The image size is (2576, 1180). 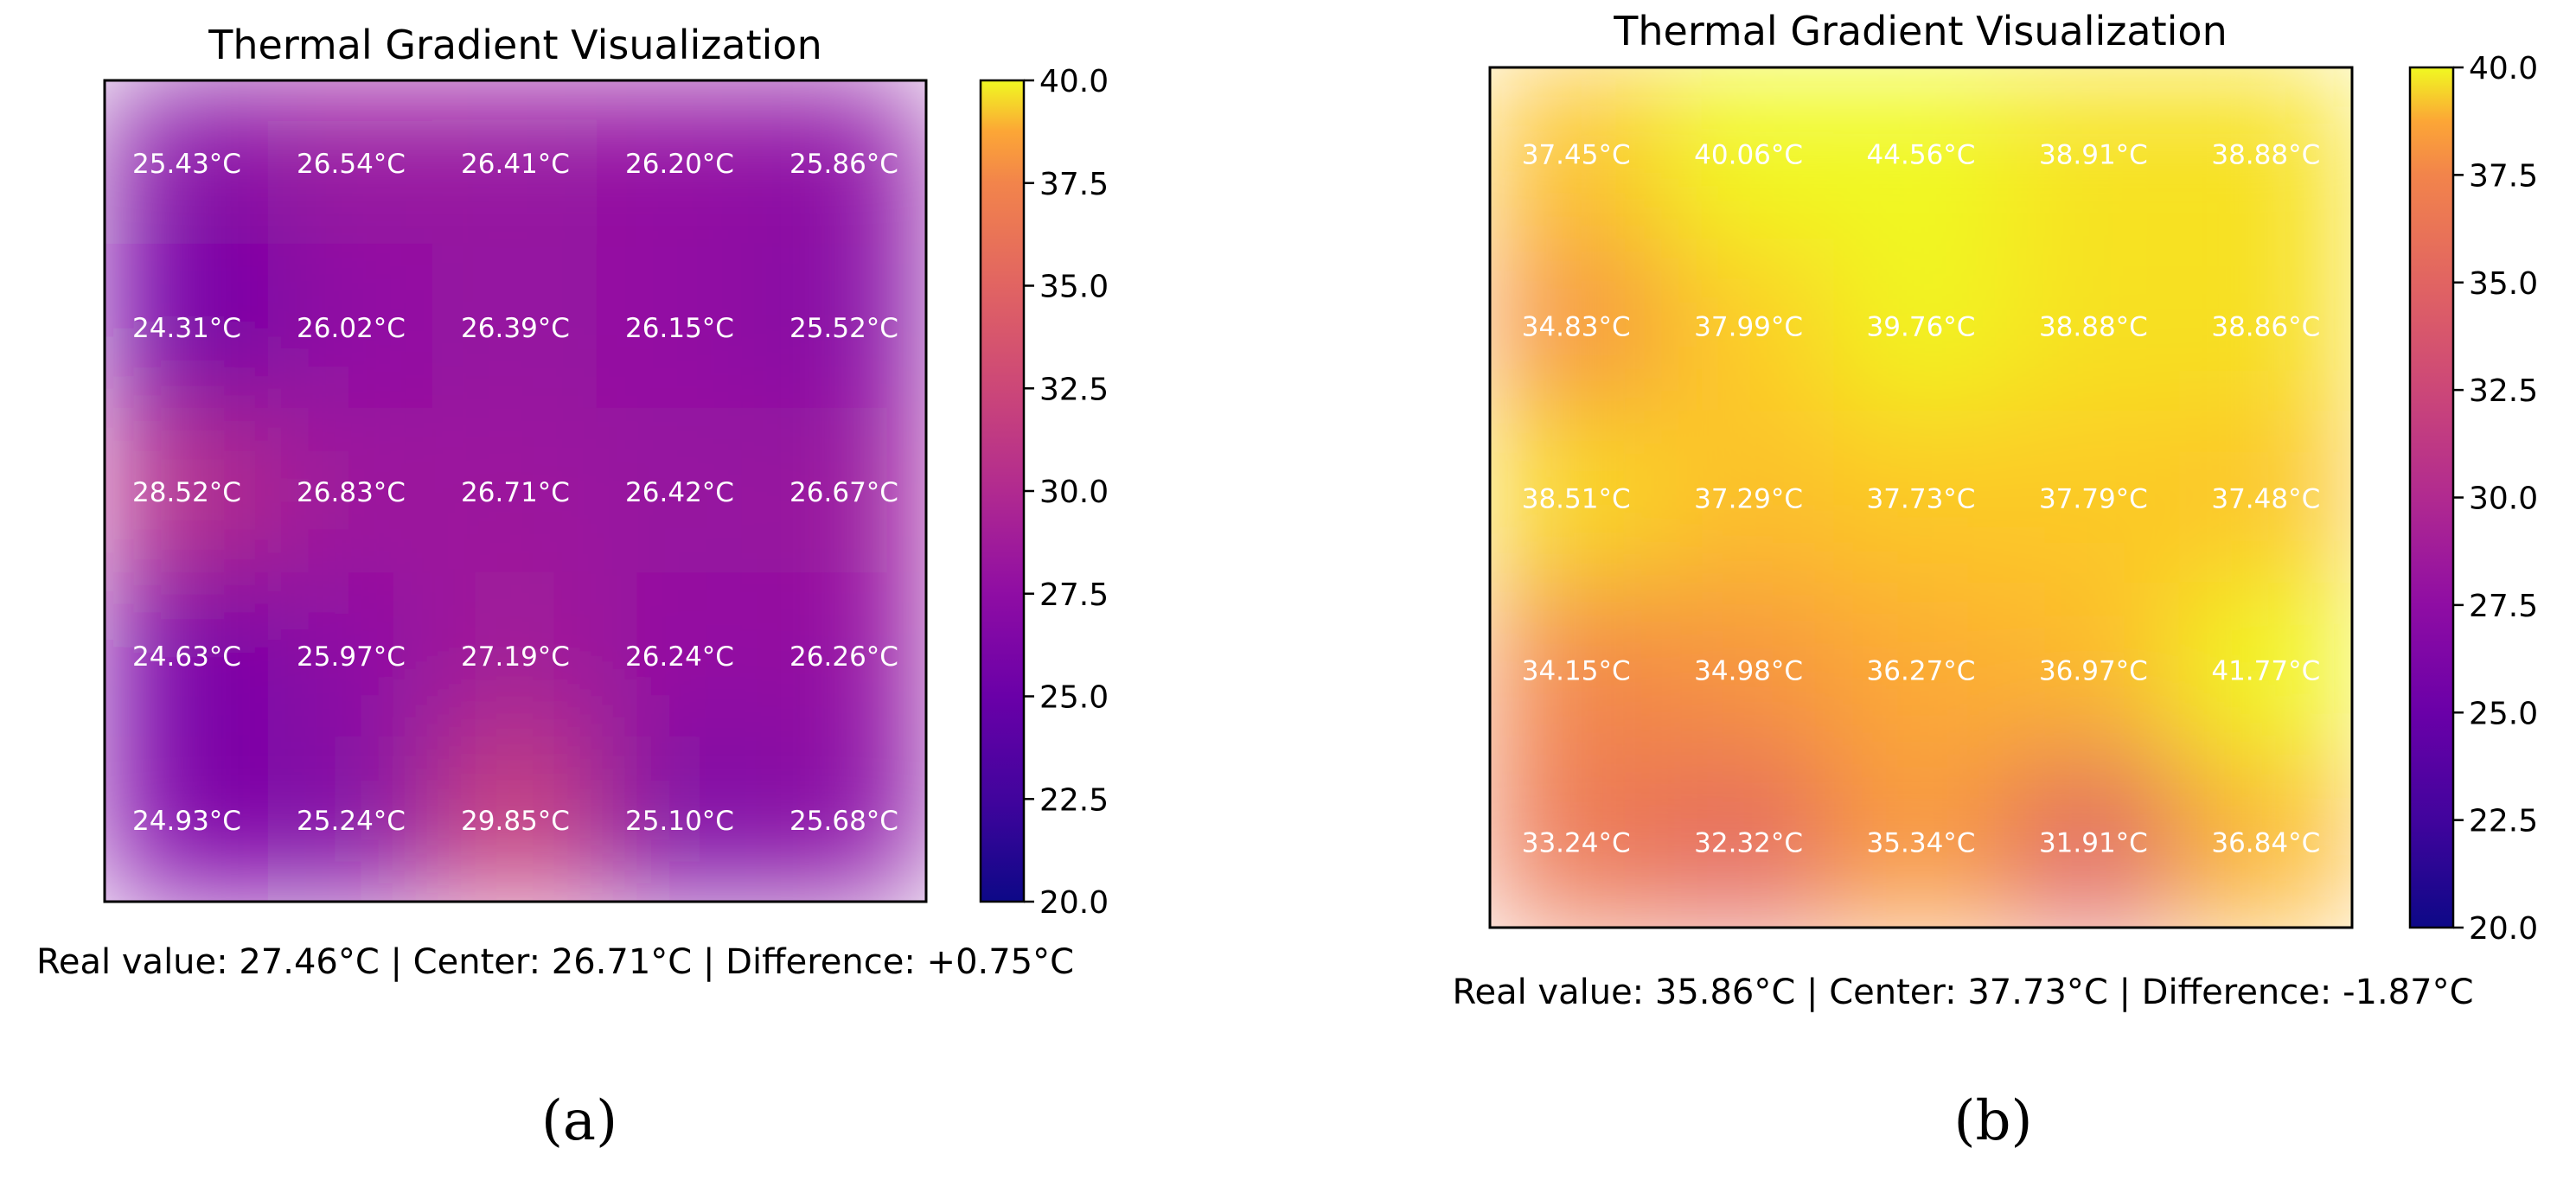 What do you see at coordinates (2093, 843) in the screenshot?
I see `cell-value-label: 31.91°C` at bounding box center [2093, 843].